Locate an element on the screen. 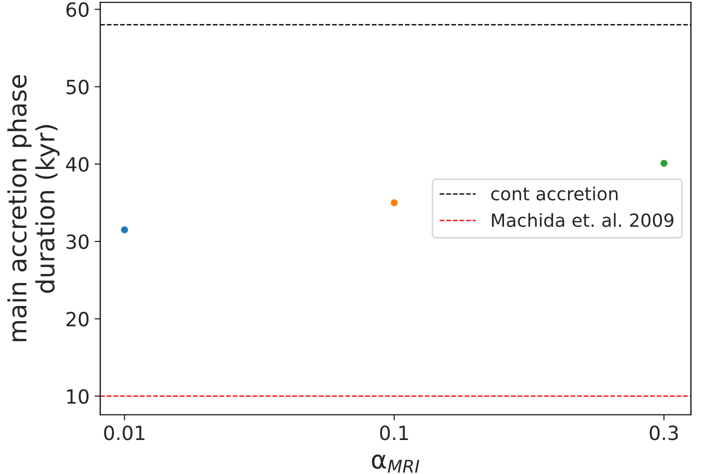 The height and width of the screenshot is (474, 716). y-axis-title: main accretion phase duration (kyr) is located at coordinates (33, 208).